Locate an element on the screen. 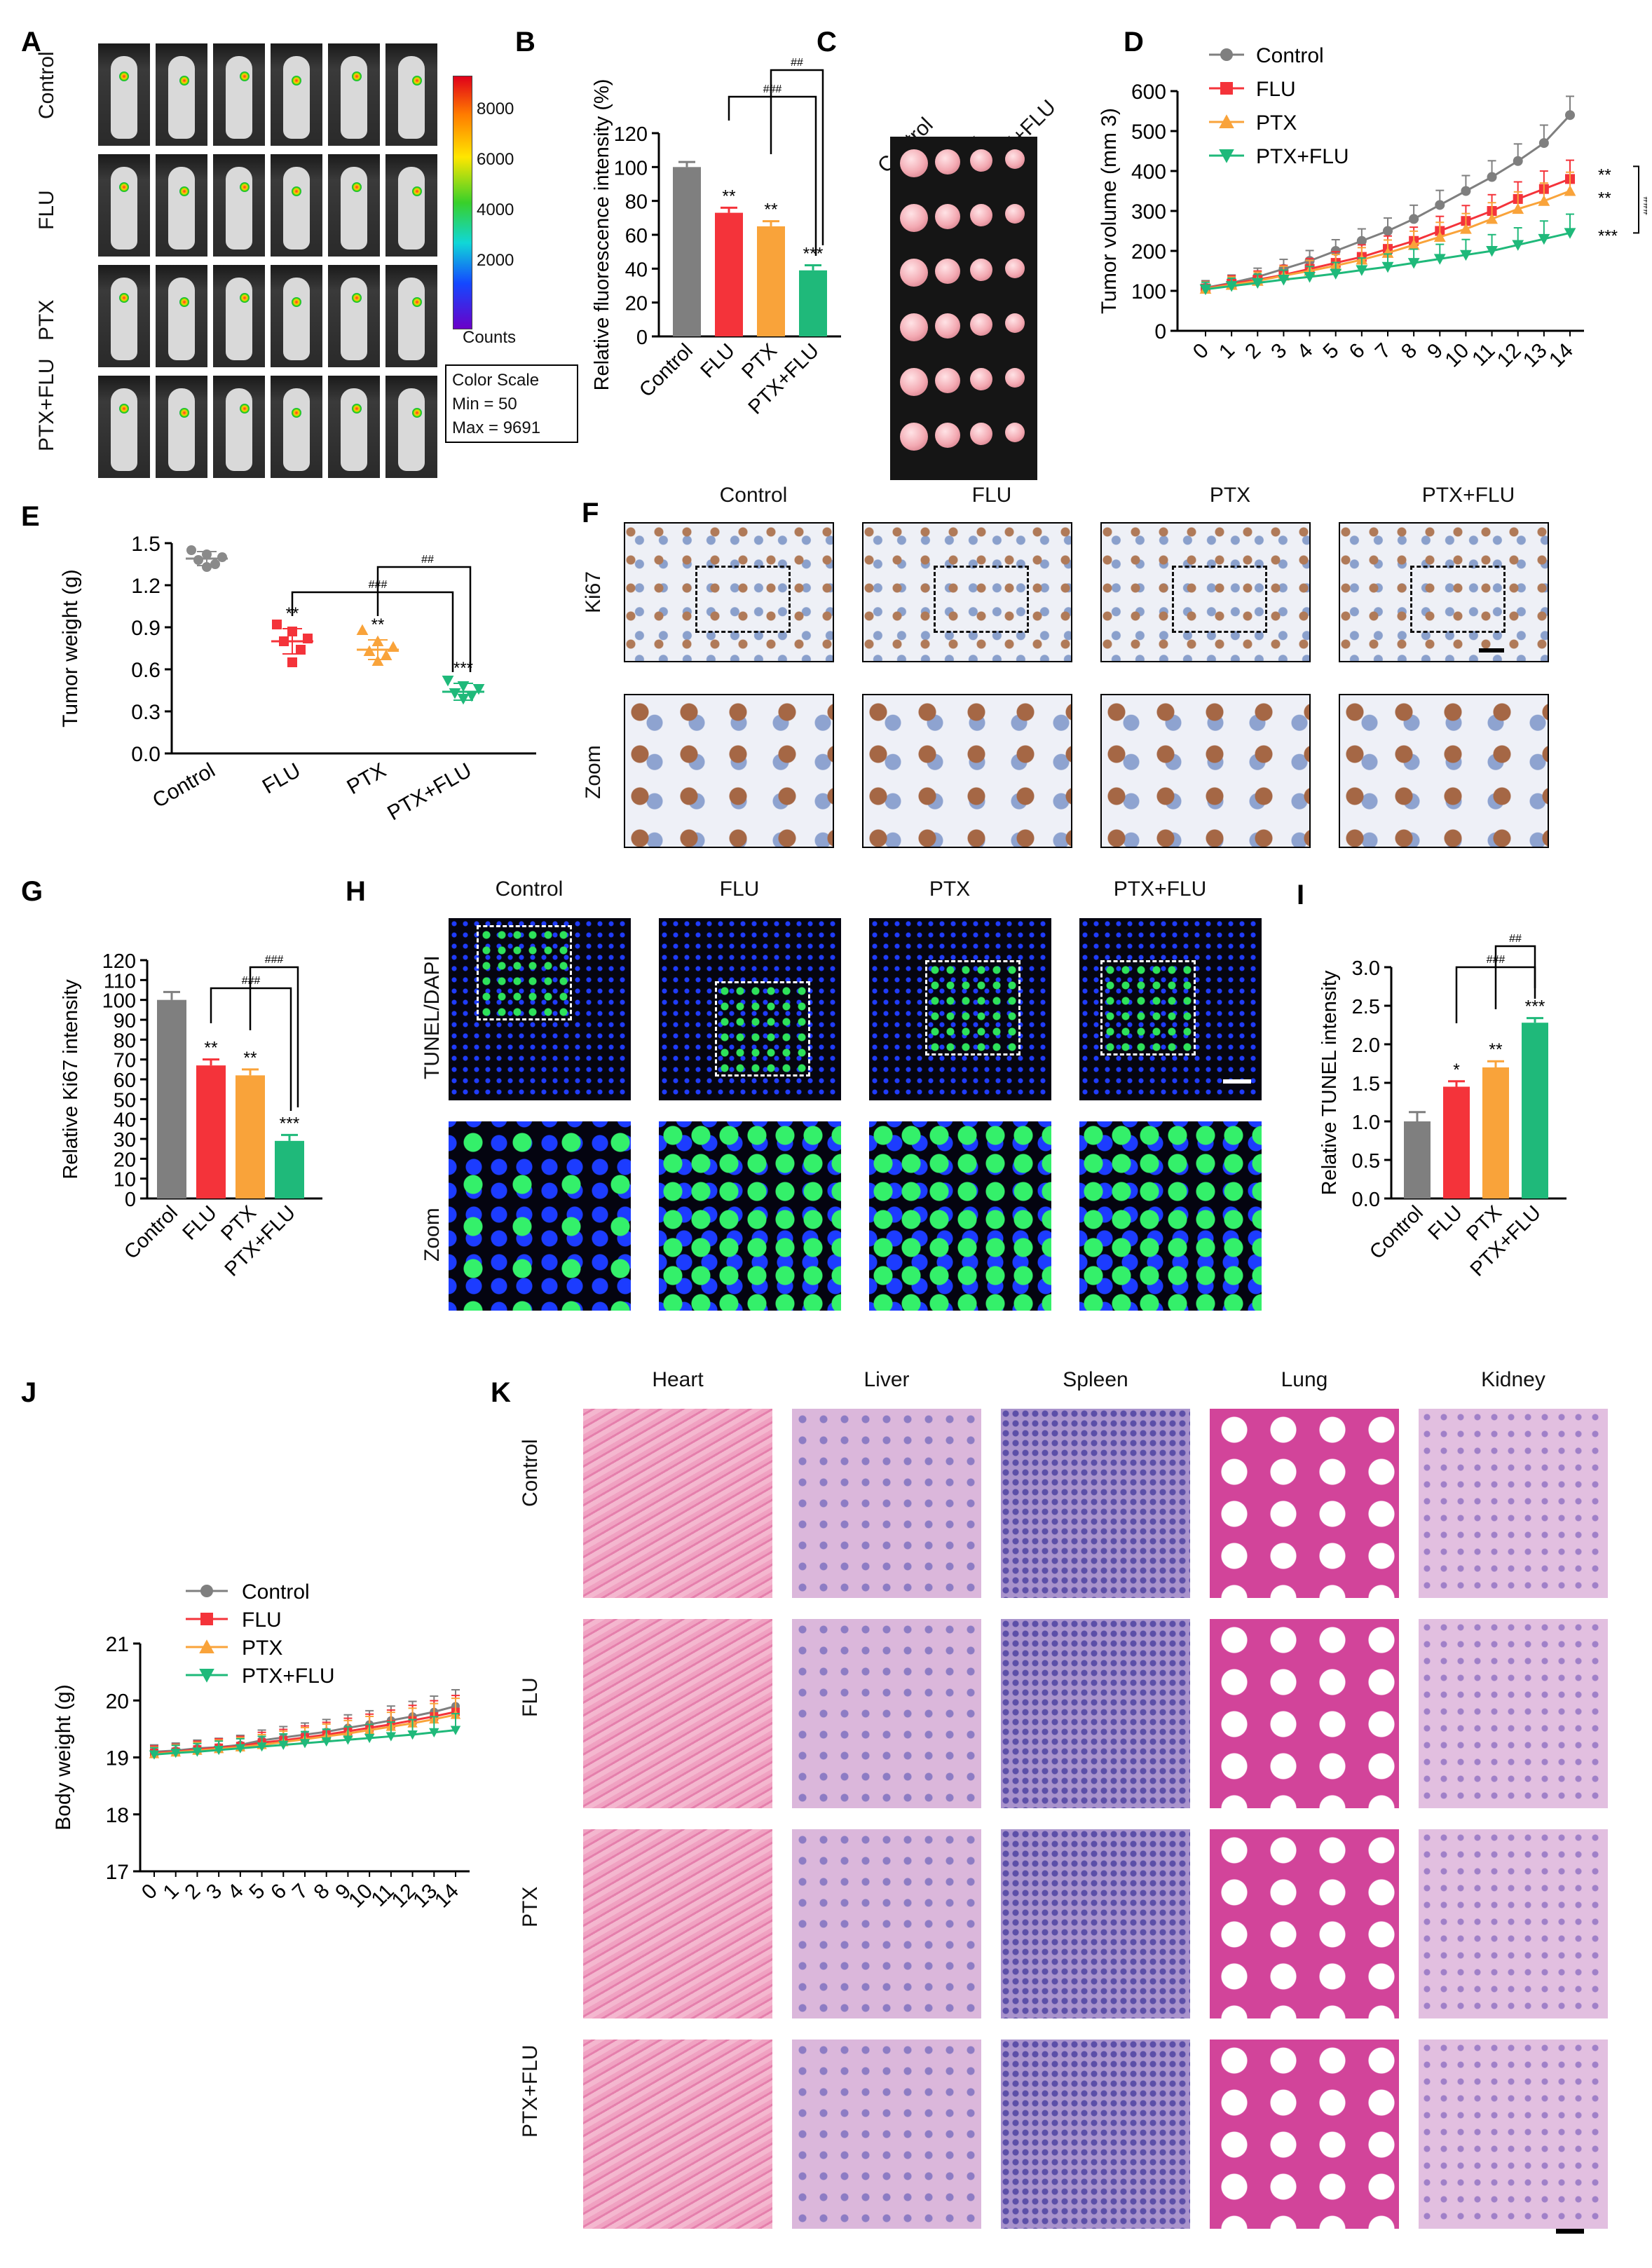 The image size is (1652, 2268). y-tick-label: 19 is located at coordinates (117, 1759).